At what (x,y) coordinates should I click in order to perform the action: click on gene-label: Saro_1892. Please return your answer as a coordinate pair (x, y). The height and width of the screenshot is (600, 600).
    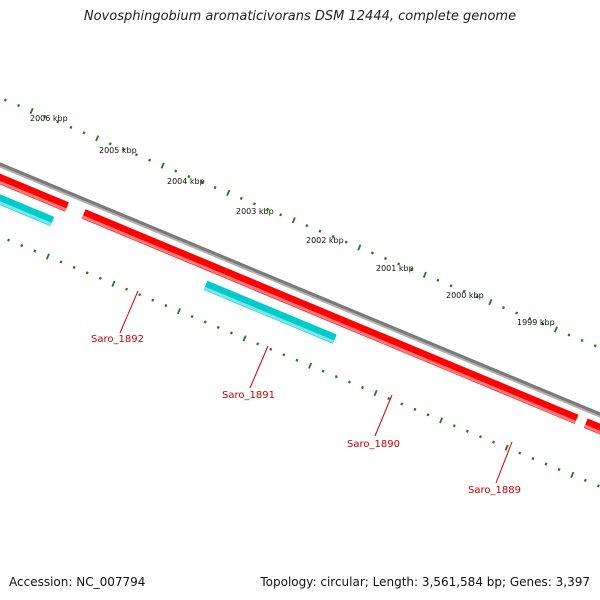
    Looking at the image, I should click on (117, 339).